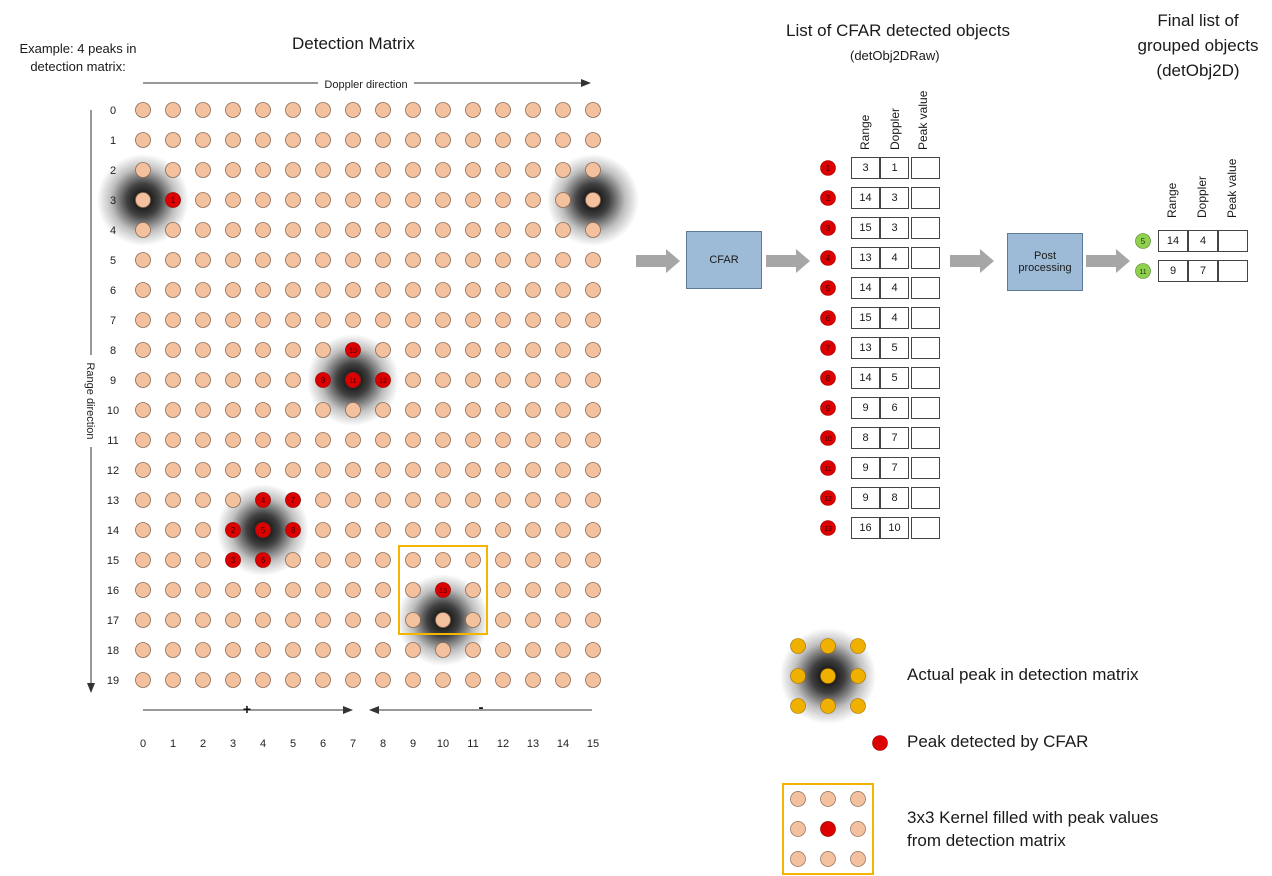 Image resolution: width=1272 pixels, height=876 pixels. Describe the element at coordinates (1023, 674) in the screenshot. I see `legend-actual-peak-text: Actual peak in detection matrix` at that location.